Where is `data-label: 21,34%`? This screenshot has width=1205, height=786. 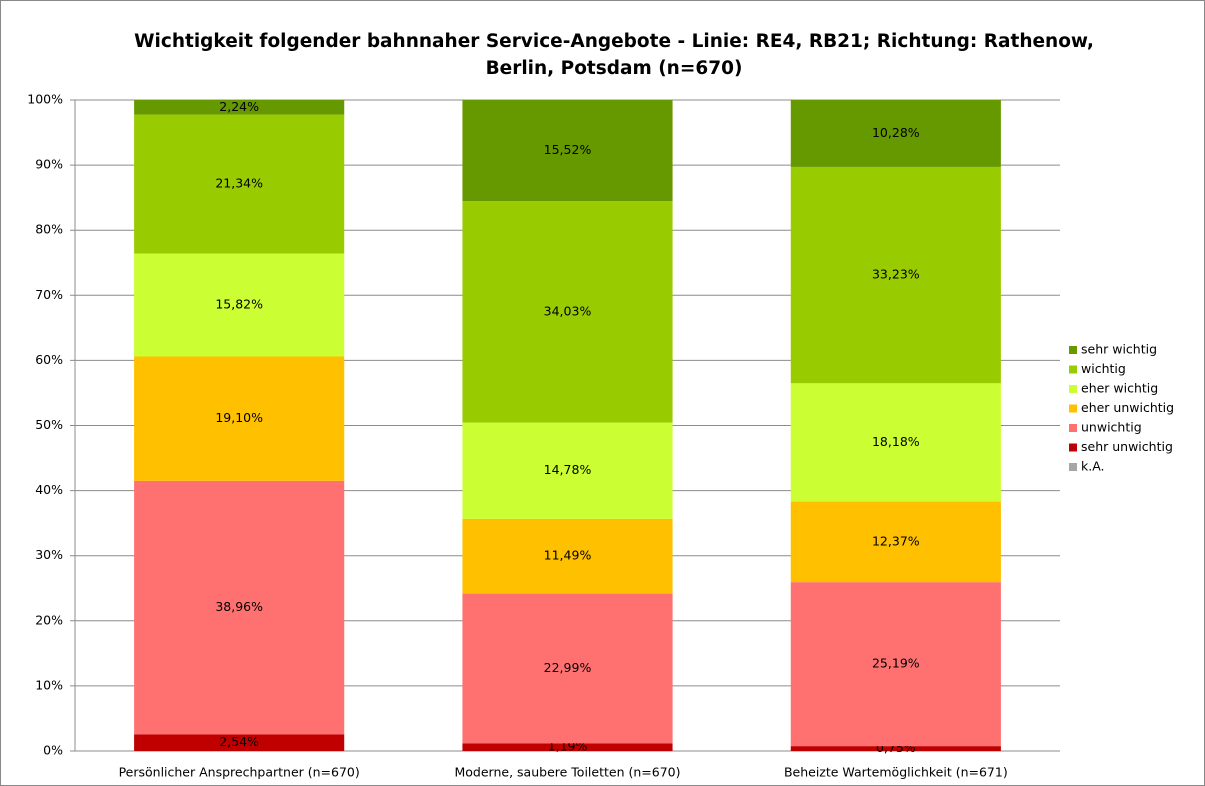 data-label: 21,34% is located at coordinates (239, 183).